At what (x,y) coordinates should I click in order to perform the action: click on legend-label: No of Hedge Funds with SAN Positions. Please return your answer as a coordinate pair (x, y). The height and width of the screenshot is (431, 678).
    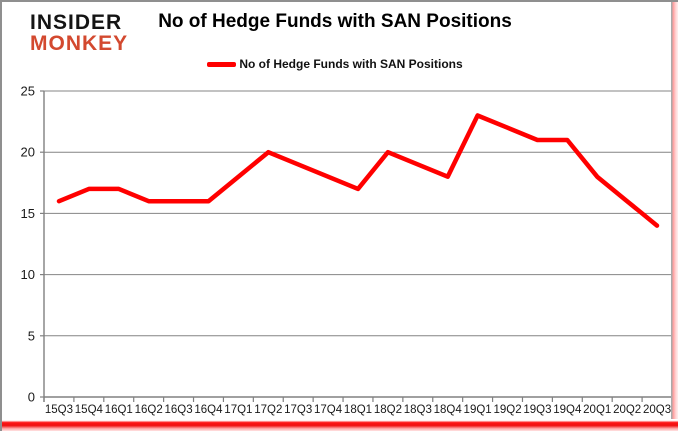
    Looking at the image, I should click on (351, 64).